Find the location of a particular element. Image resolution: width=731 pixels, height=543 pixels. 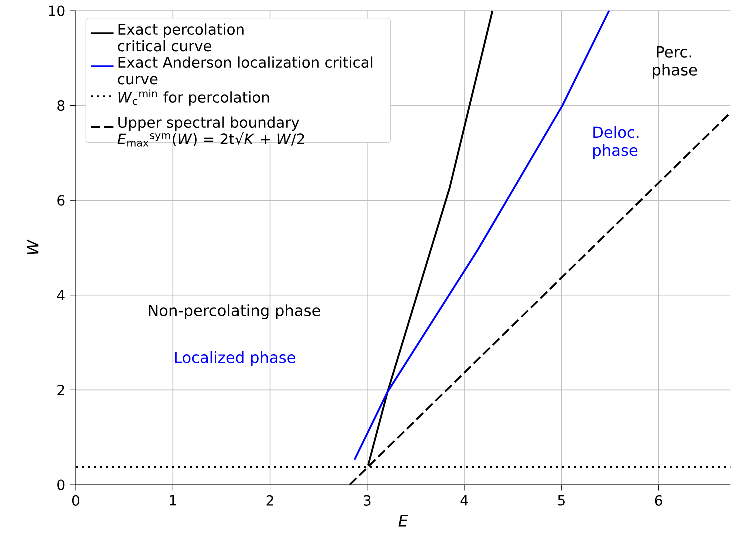

annotation: Localized phase is located at coordinates (235, 358).